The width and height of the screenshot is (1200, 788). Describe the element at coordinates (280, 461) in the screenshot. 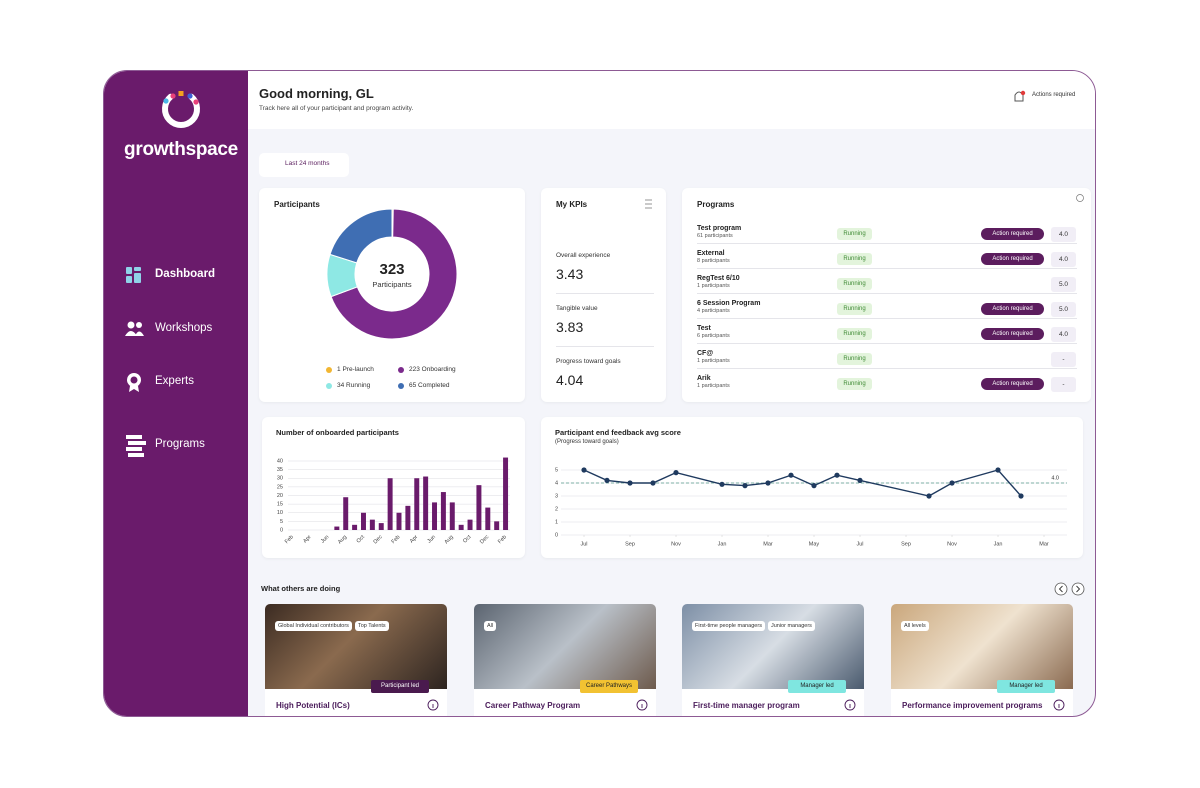

I see `y-tick-label: 40` at that location.